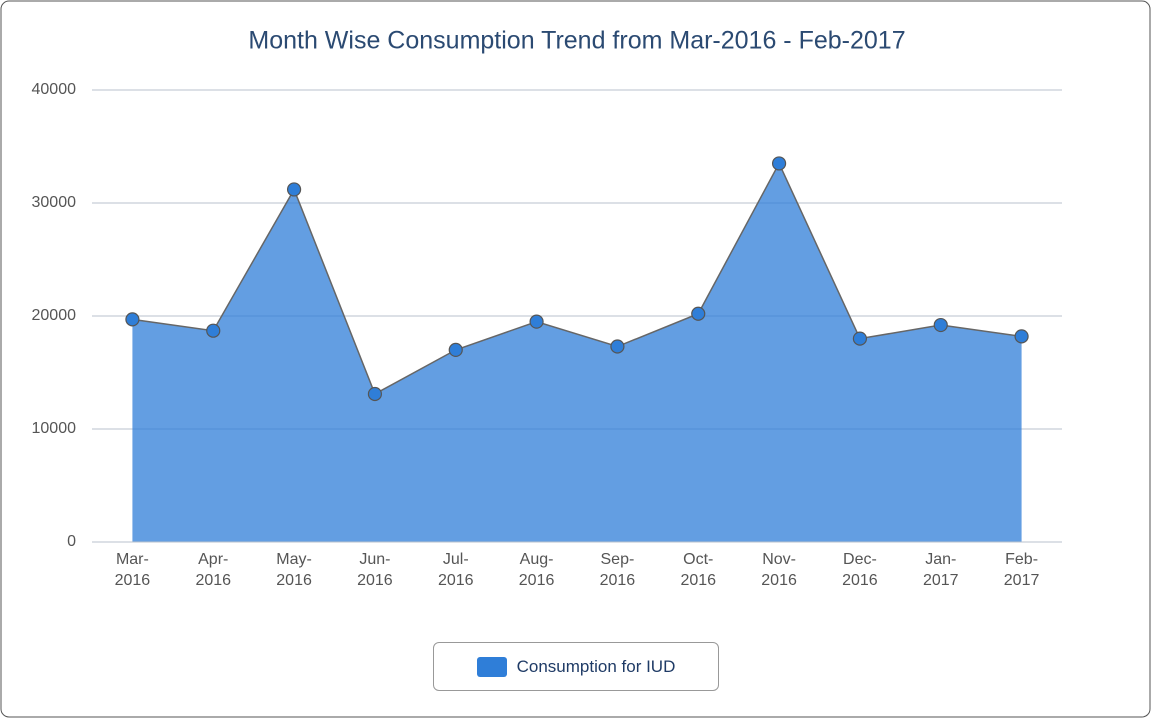 The height and width of the screenshot is (719, 1151). What do you see at coordinates (54, 89) in the screenshot?
I see `y-tick-label: 40000` at bounding box center [54, 89].